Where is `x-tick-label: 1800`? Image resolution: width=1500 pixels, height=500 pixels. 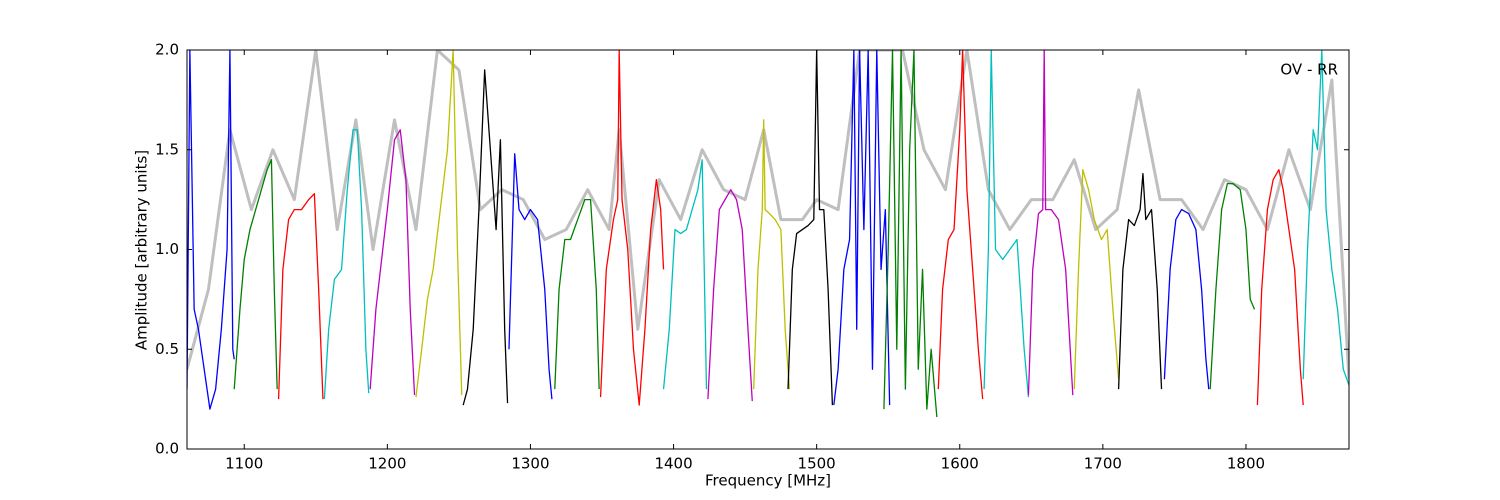
x-tick-label: 1800 is located at coordinates (1246, 464).